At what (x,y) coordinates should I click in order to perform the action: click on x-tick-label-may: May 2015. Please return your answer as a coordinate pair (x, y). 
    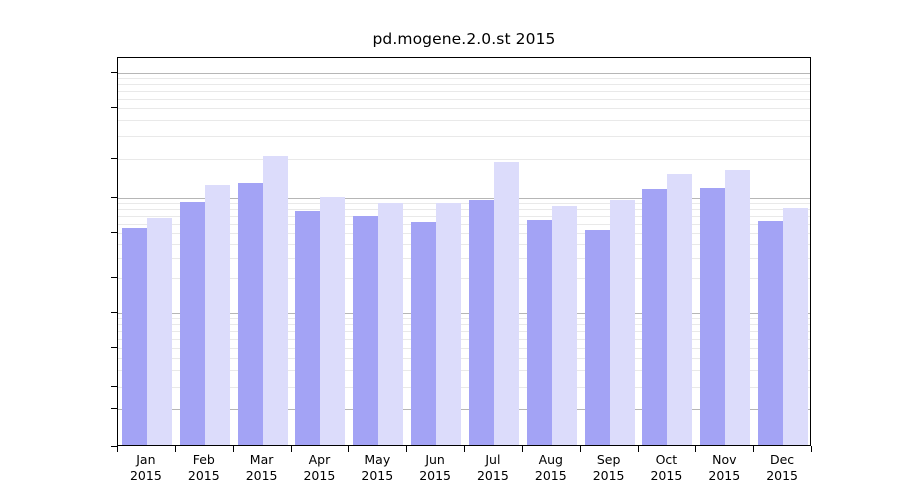
    Looking at the image, I should click on (377, 468).